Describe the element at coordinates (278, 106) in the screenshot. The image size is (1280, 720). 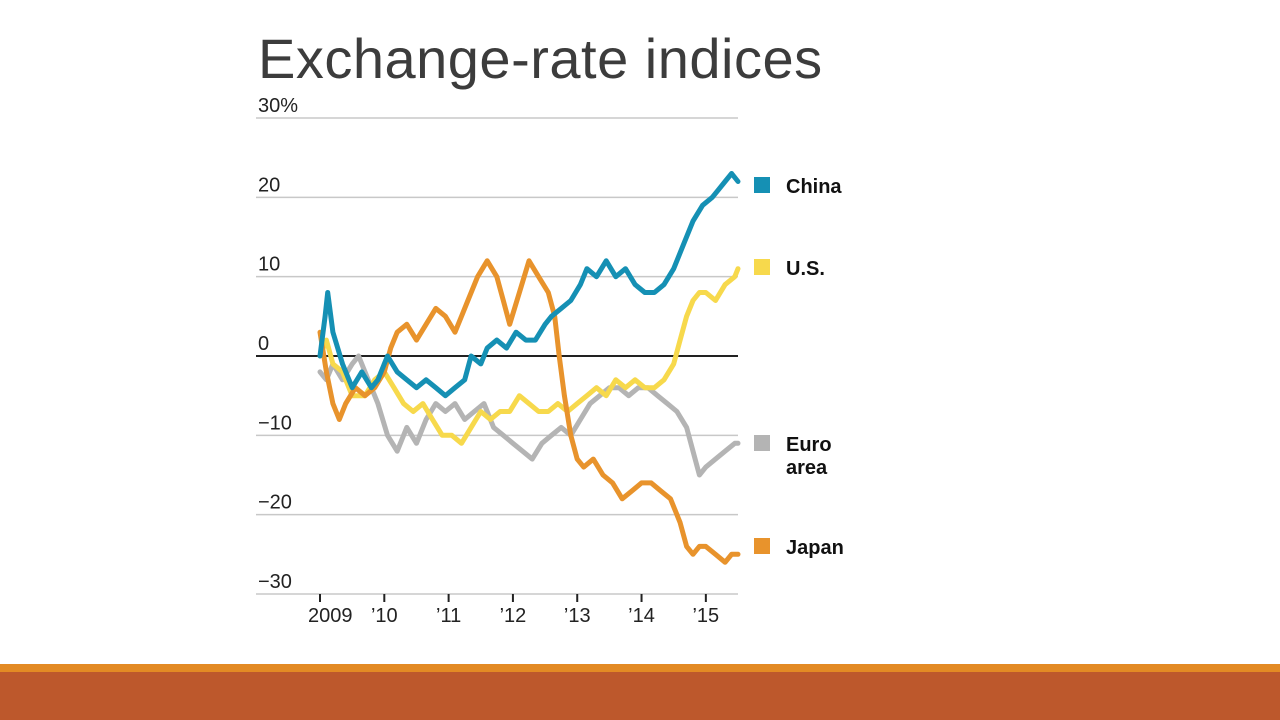
I see `y-tick-label: 30%` at that location.